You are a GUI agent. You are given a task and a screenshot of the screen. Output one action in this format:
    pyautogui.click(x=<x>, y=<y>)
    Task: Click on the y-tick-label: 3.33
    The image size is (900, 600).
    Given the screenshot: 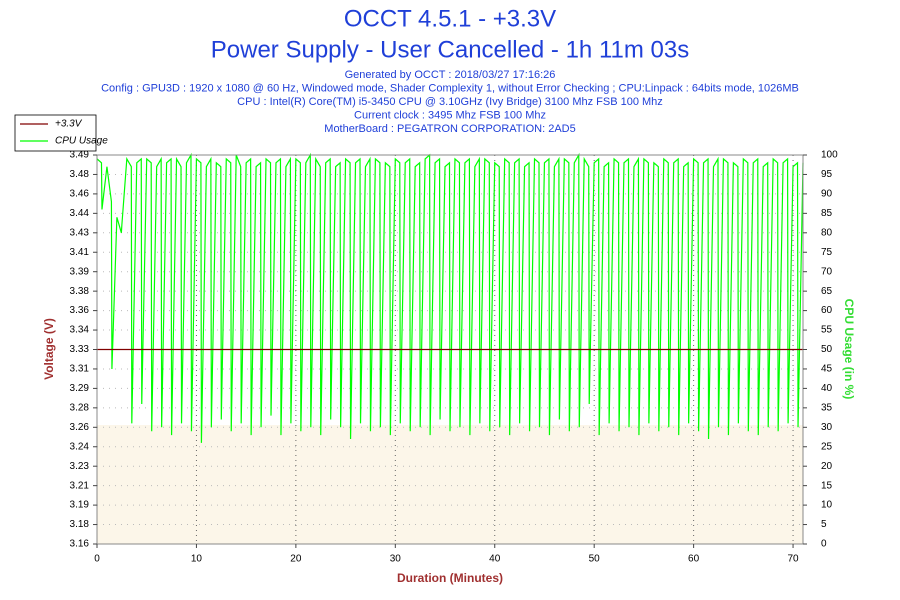 What is the action you would take?
    pyautogui.click(x=80, y=349)
    